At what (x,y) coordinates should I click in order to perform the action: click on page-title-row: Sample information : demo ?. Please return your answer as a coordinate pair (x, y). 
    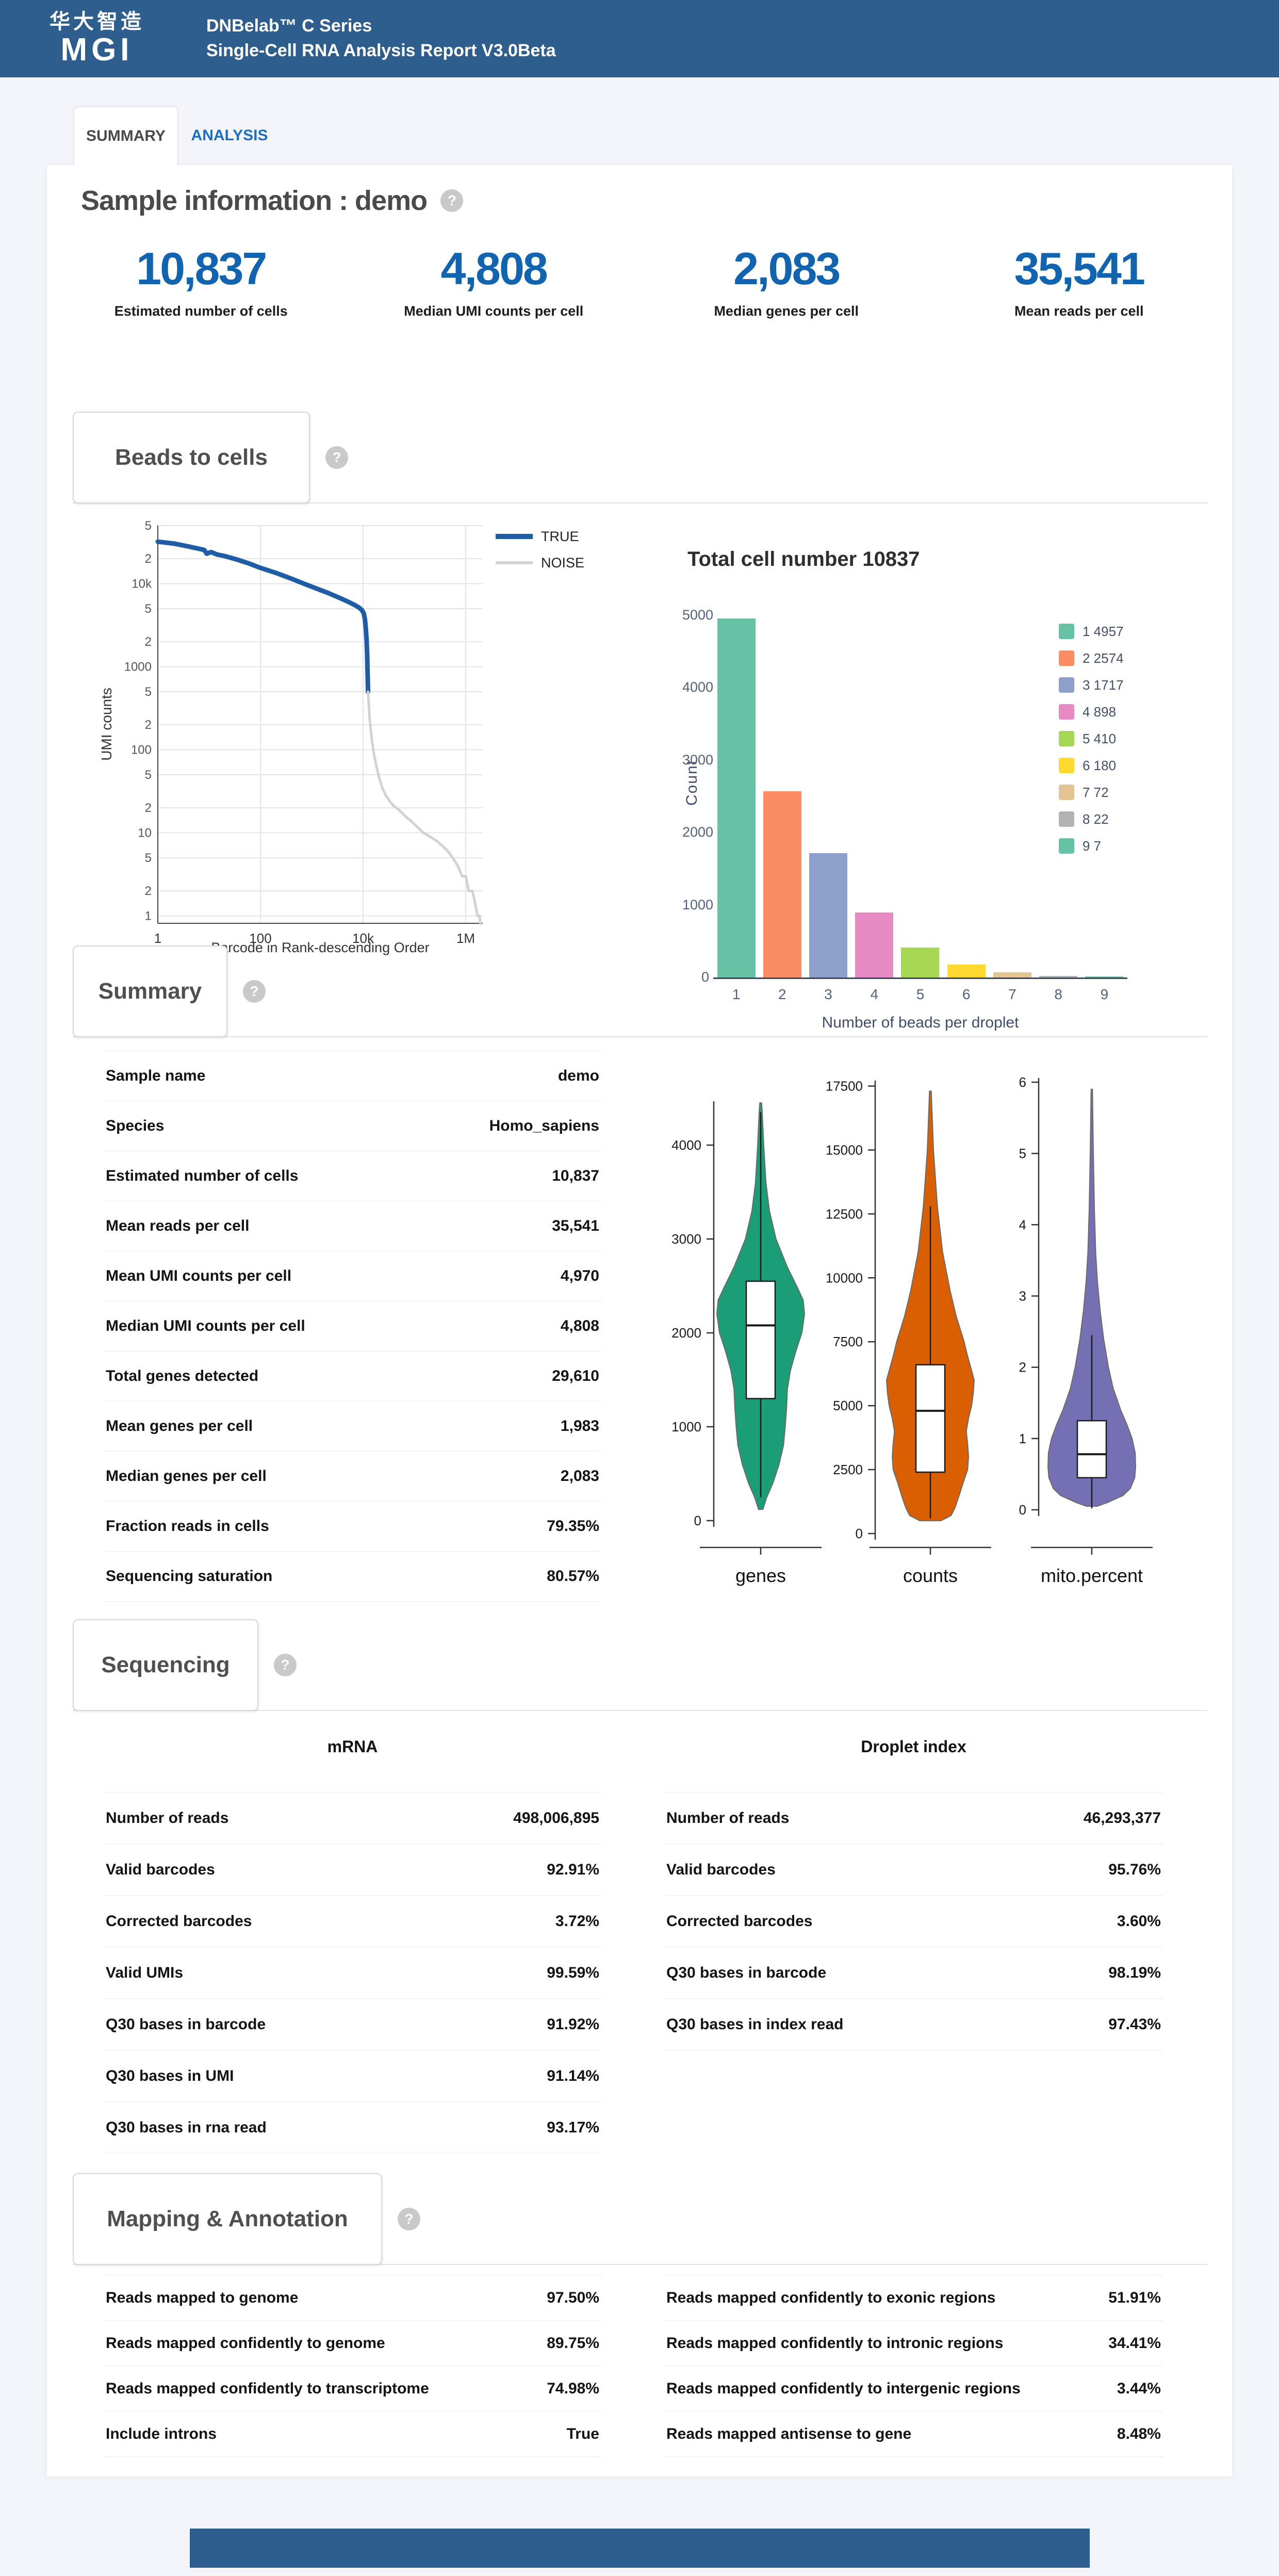
    Looking at the image, I should click on (272, 201).